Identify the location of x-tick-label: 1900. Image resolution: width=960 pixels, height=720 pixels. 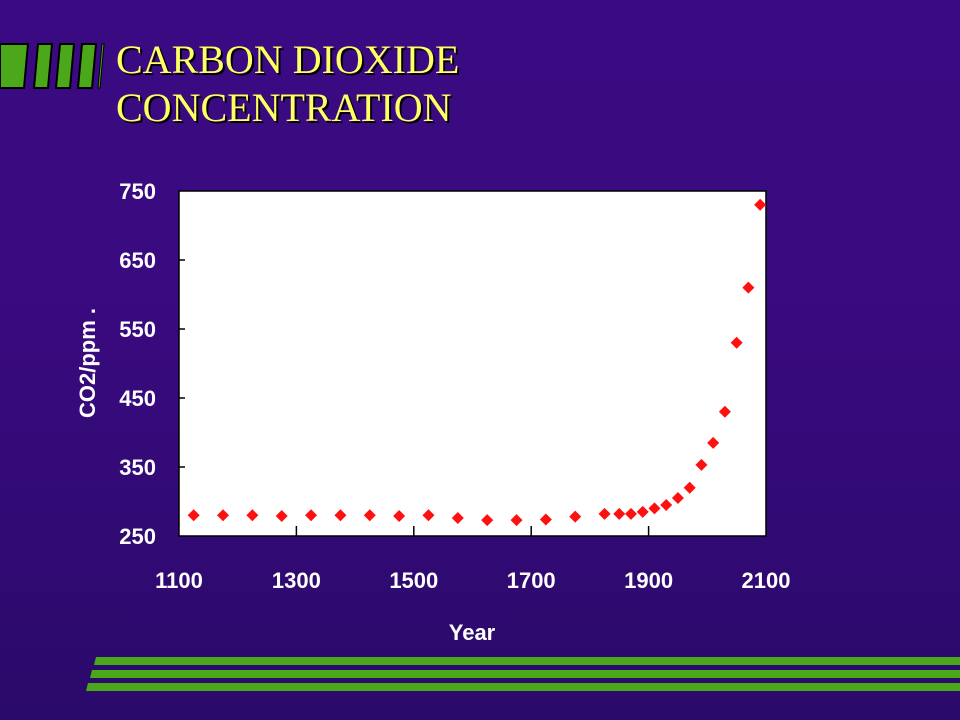
(648, 580).